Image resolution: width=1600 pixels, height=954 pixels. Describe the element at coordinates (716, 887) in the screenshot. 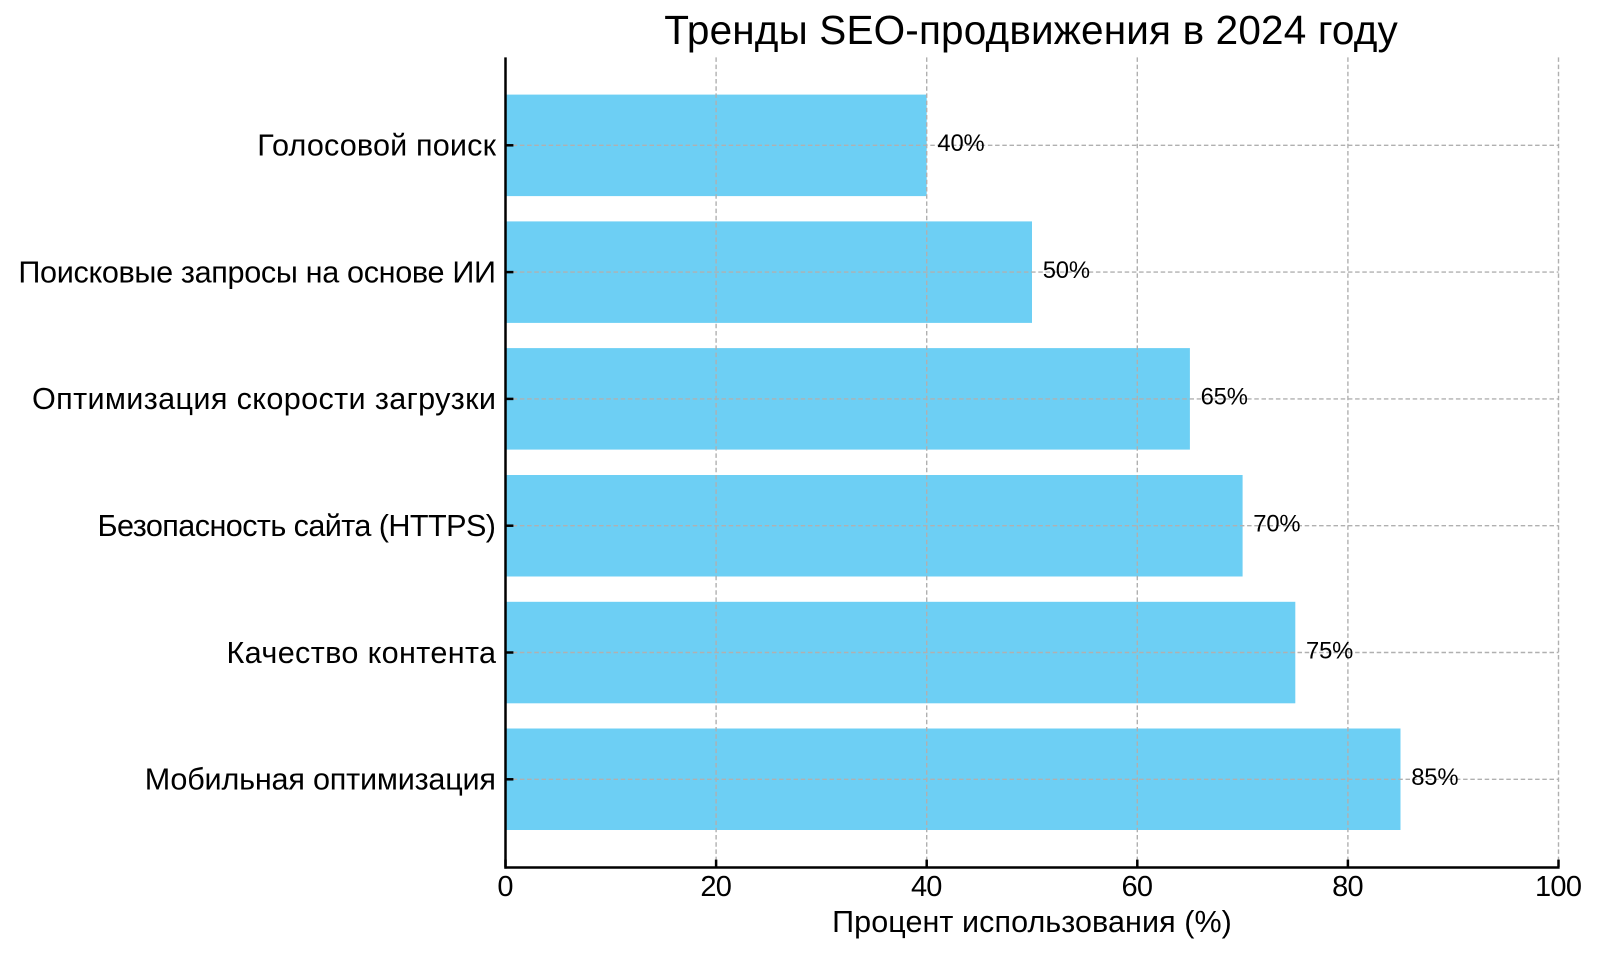

I see `svg-text: 20` at that location.